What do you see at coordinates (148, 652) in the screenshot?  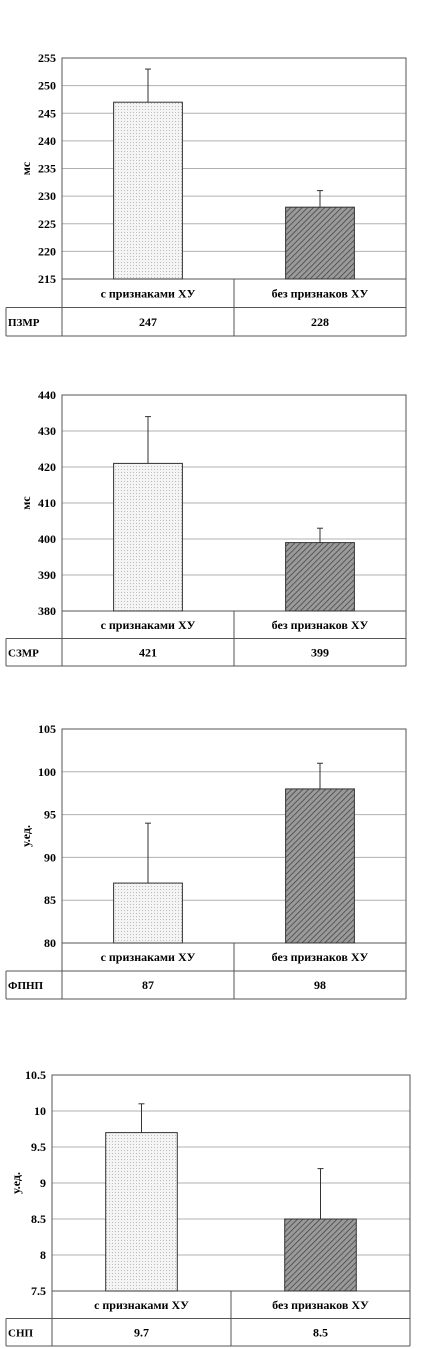 I see `table-value: 421` at bounding box center [148, 652].